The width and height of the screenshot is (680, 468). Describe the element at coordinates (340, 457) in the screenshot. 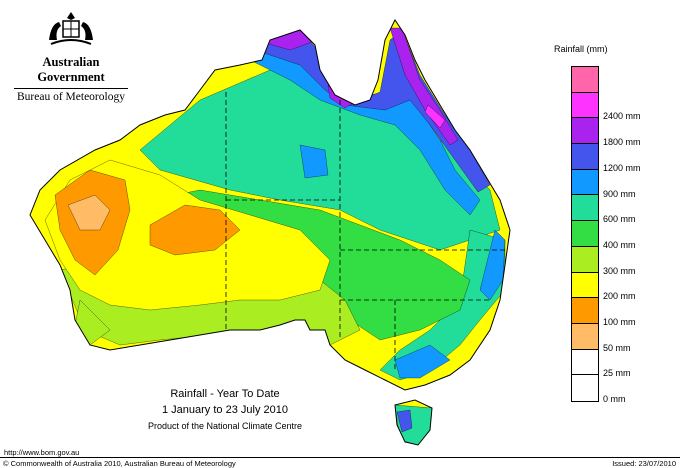

I see `footer-divider` at that location.